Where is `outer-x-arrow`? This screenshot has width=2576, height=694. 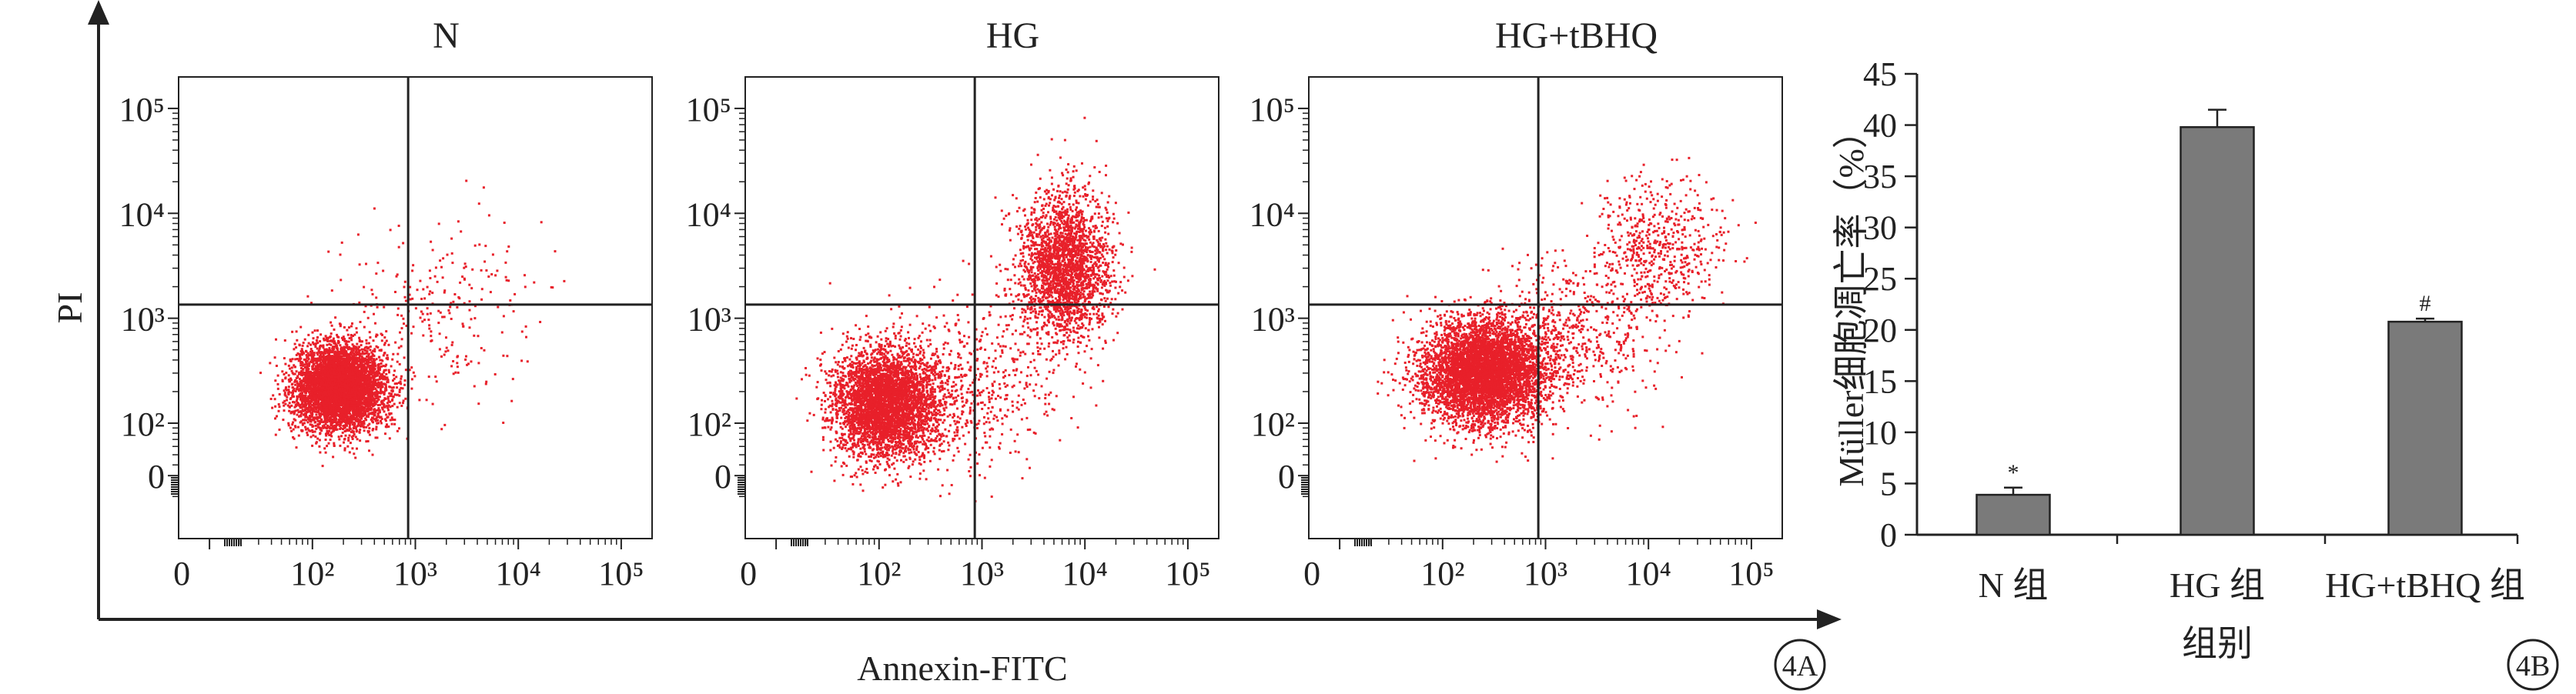 outer-x-arrow is located at coordinates (1830, 619).